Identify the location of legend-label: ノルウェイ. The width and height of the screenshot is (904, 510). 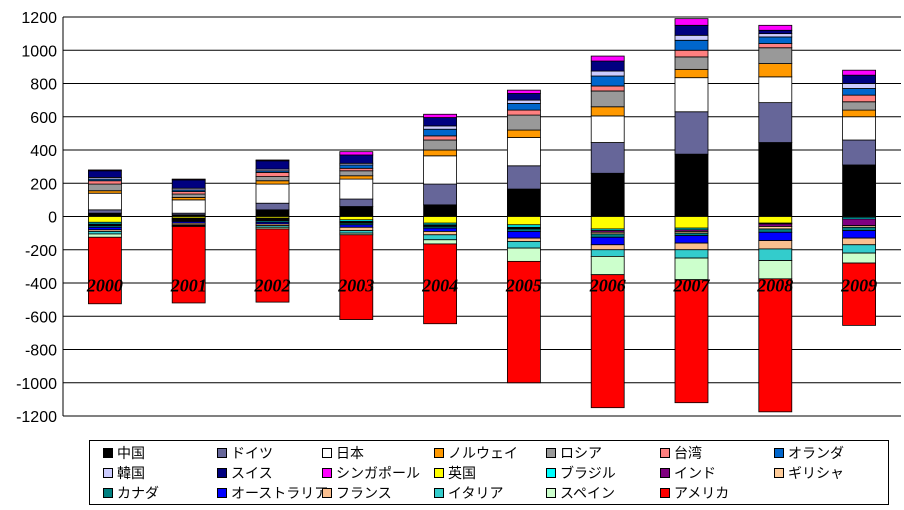
(483, 454).